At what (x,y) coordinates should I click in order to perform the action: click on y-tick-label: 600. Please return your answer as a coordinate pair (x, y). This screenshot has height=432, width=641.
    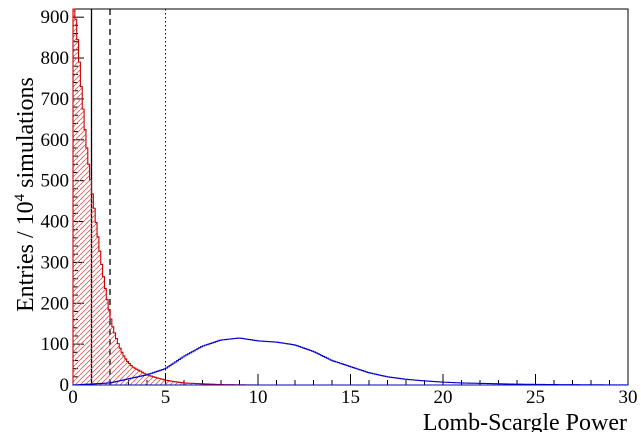
    Looking at the image, I should click on (55, 140).